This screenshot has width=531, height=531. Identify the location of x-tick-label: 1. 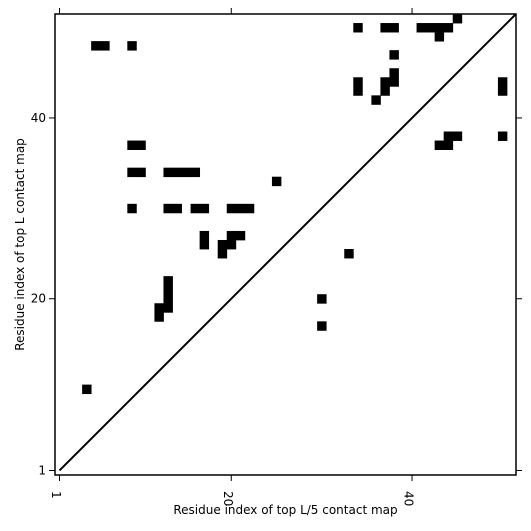
(56, 495).